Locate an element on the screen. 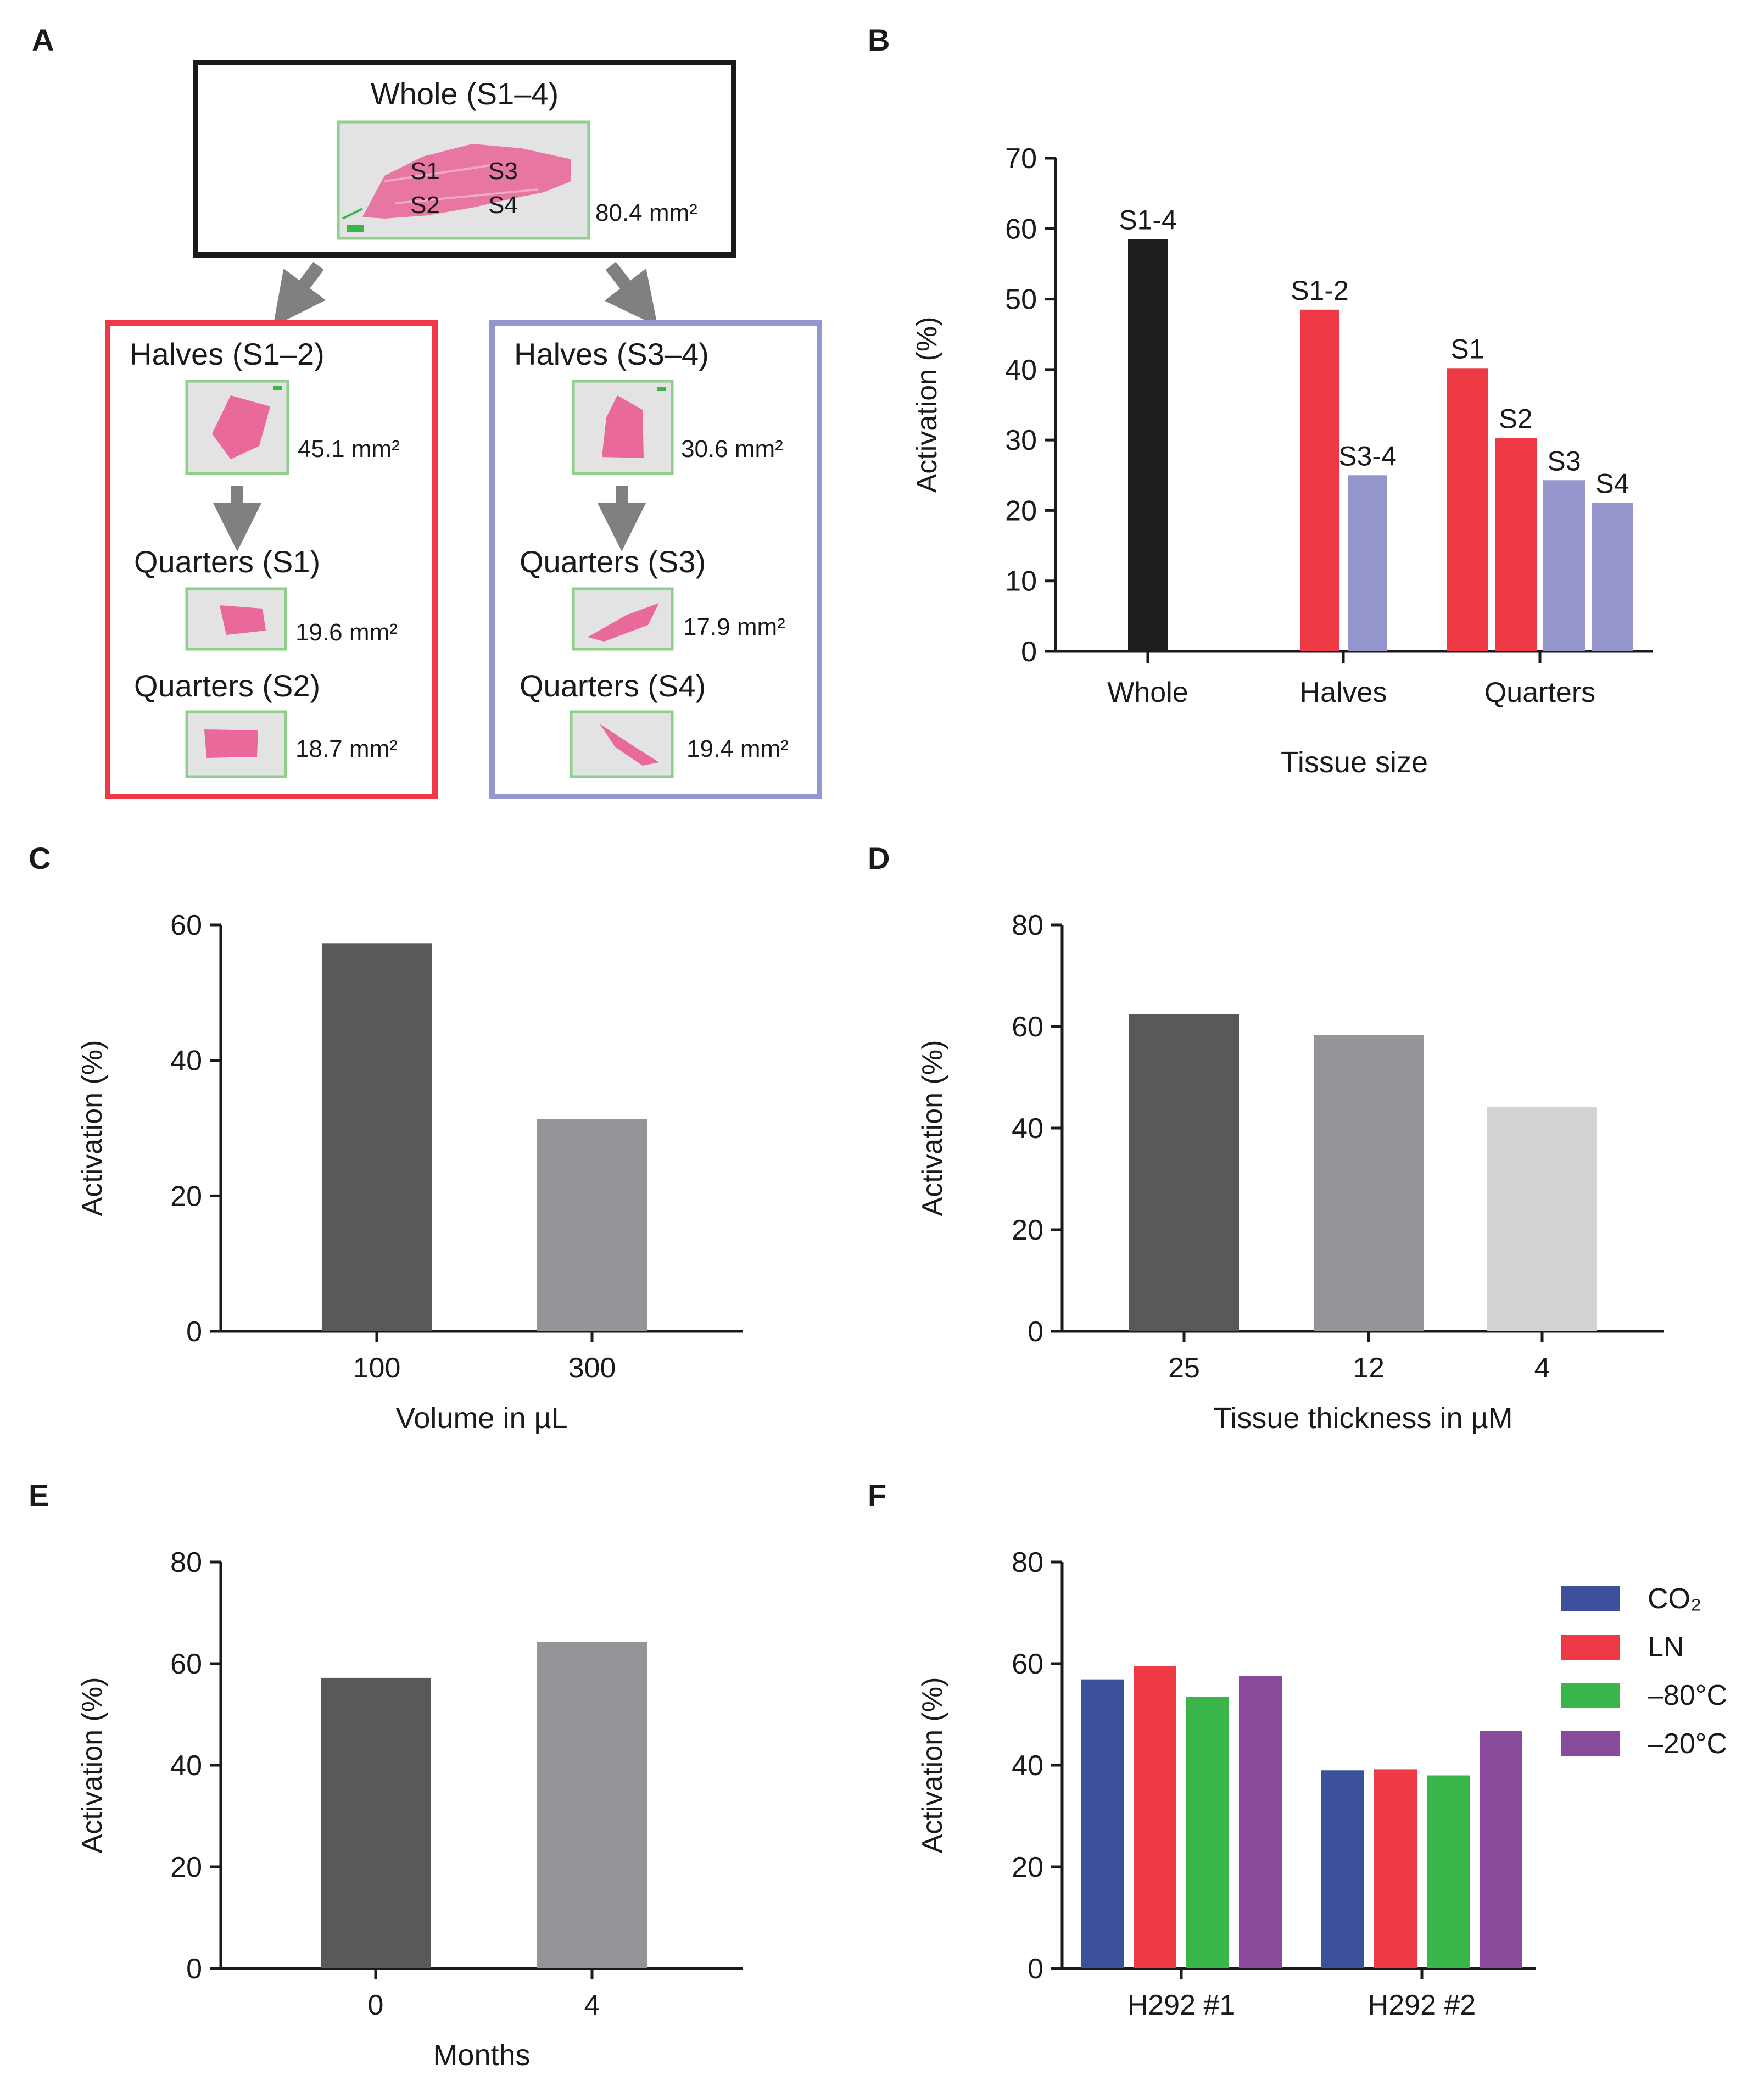 The image size is (1764, 2075). chart-c-ytick-label: 0 is located at coordinates (194, 1332).